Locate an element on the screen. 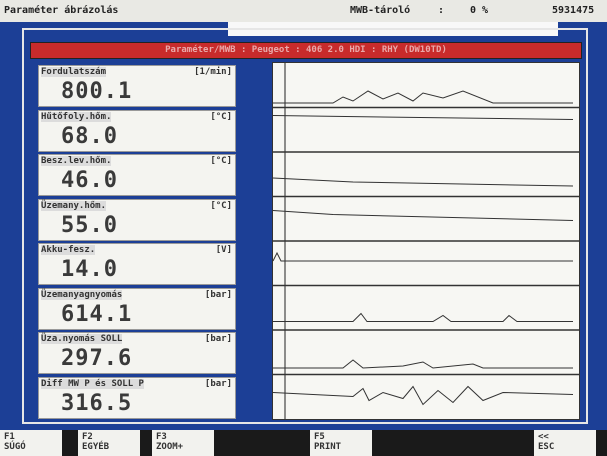 The height and width of the screenshot is (456, 607). parameter-name: Besz.lev.hőm. is located at coordinates (76, 161).